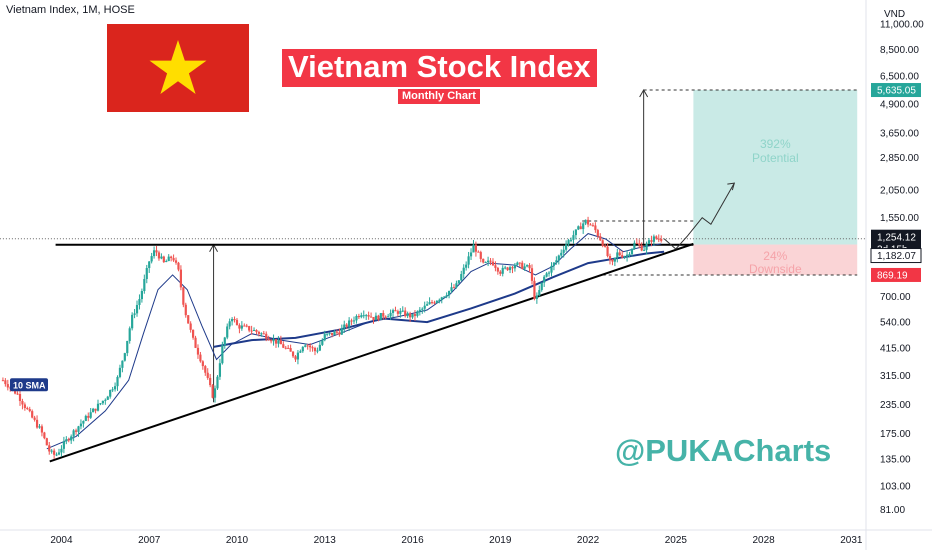  I want to click on projection-path, so click(699, 216).